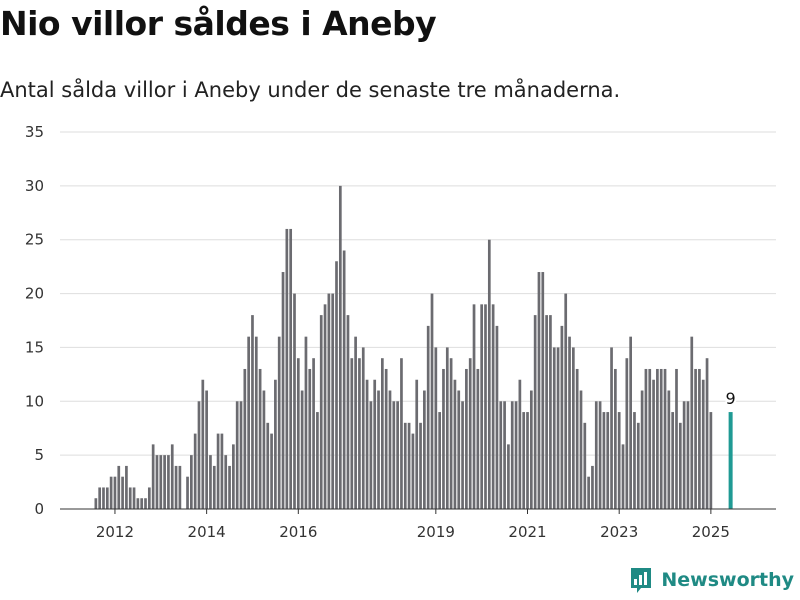 This screenshot has width=800, height=600. Describe the element at coordinates (527, 532) in the screenshot. I see `x-tick-label: 2021` at that location.